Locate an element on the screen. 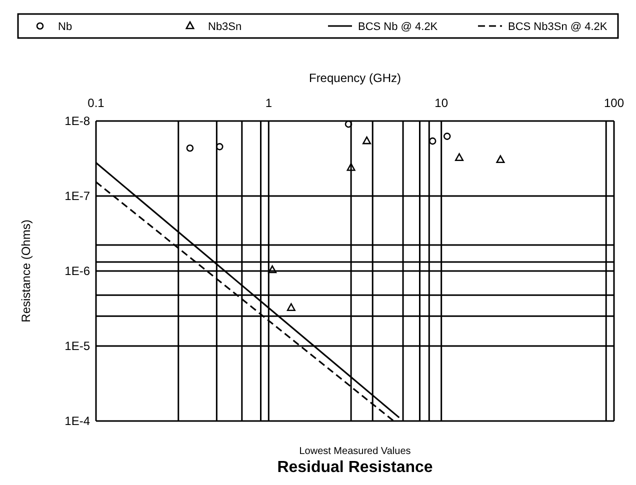 The height and width of the screenshot is (485, 636). y-tick-label: 1E-5 is located at coordinates (77, 346).